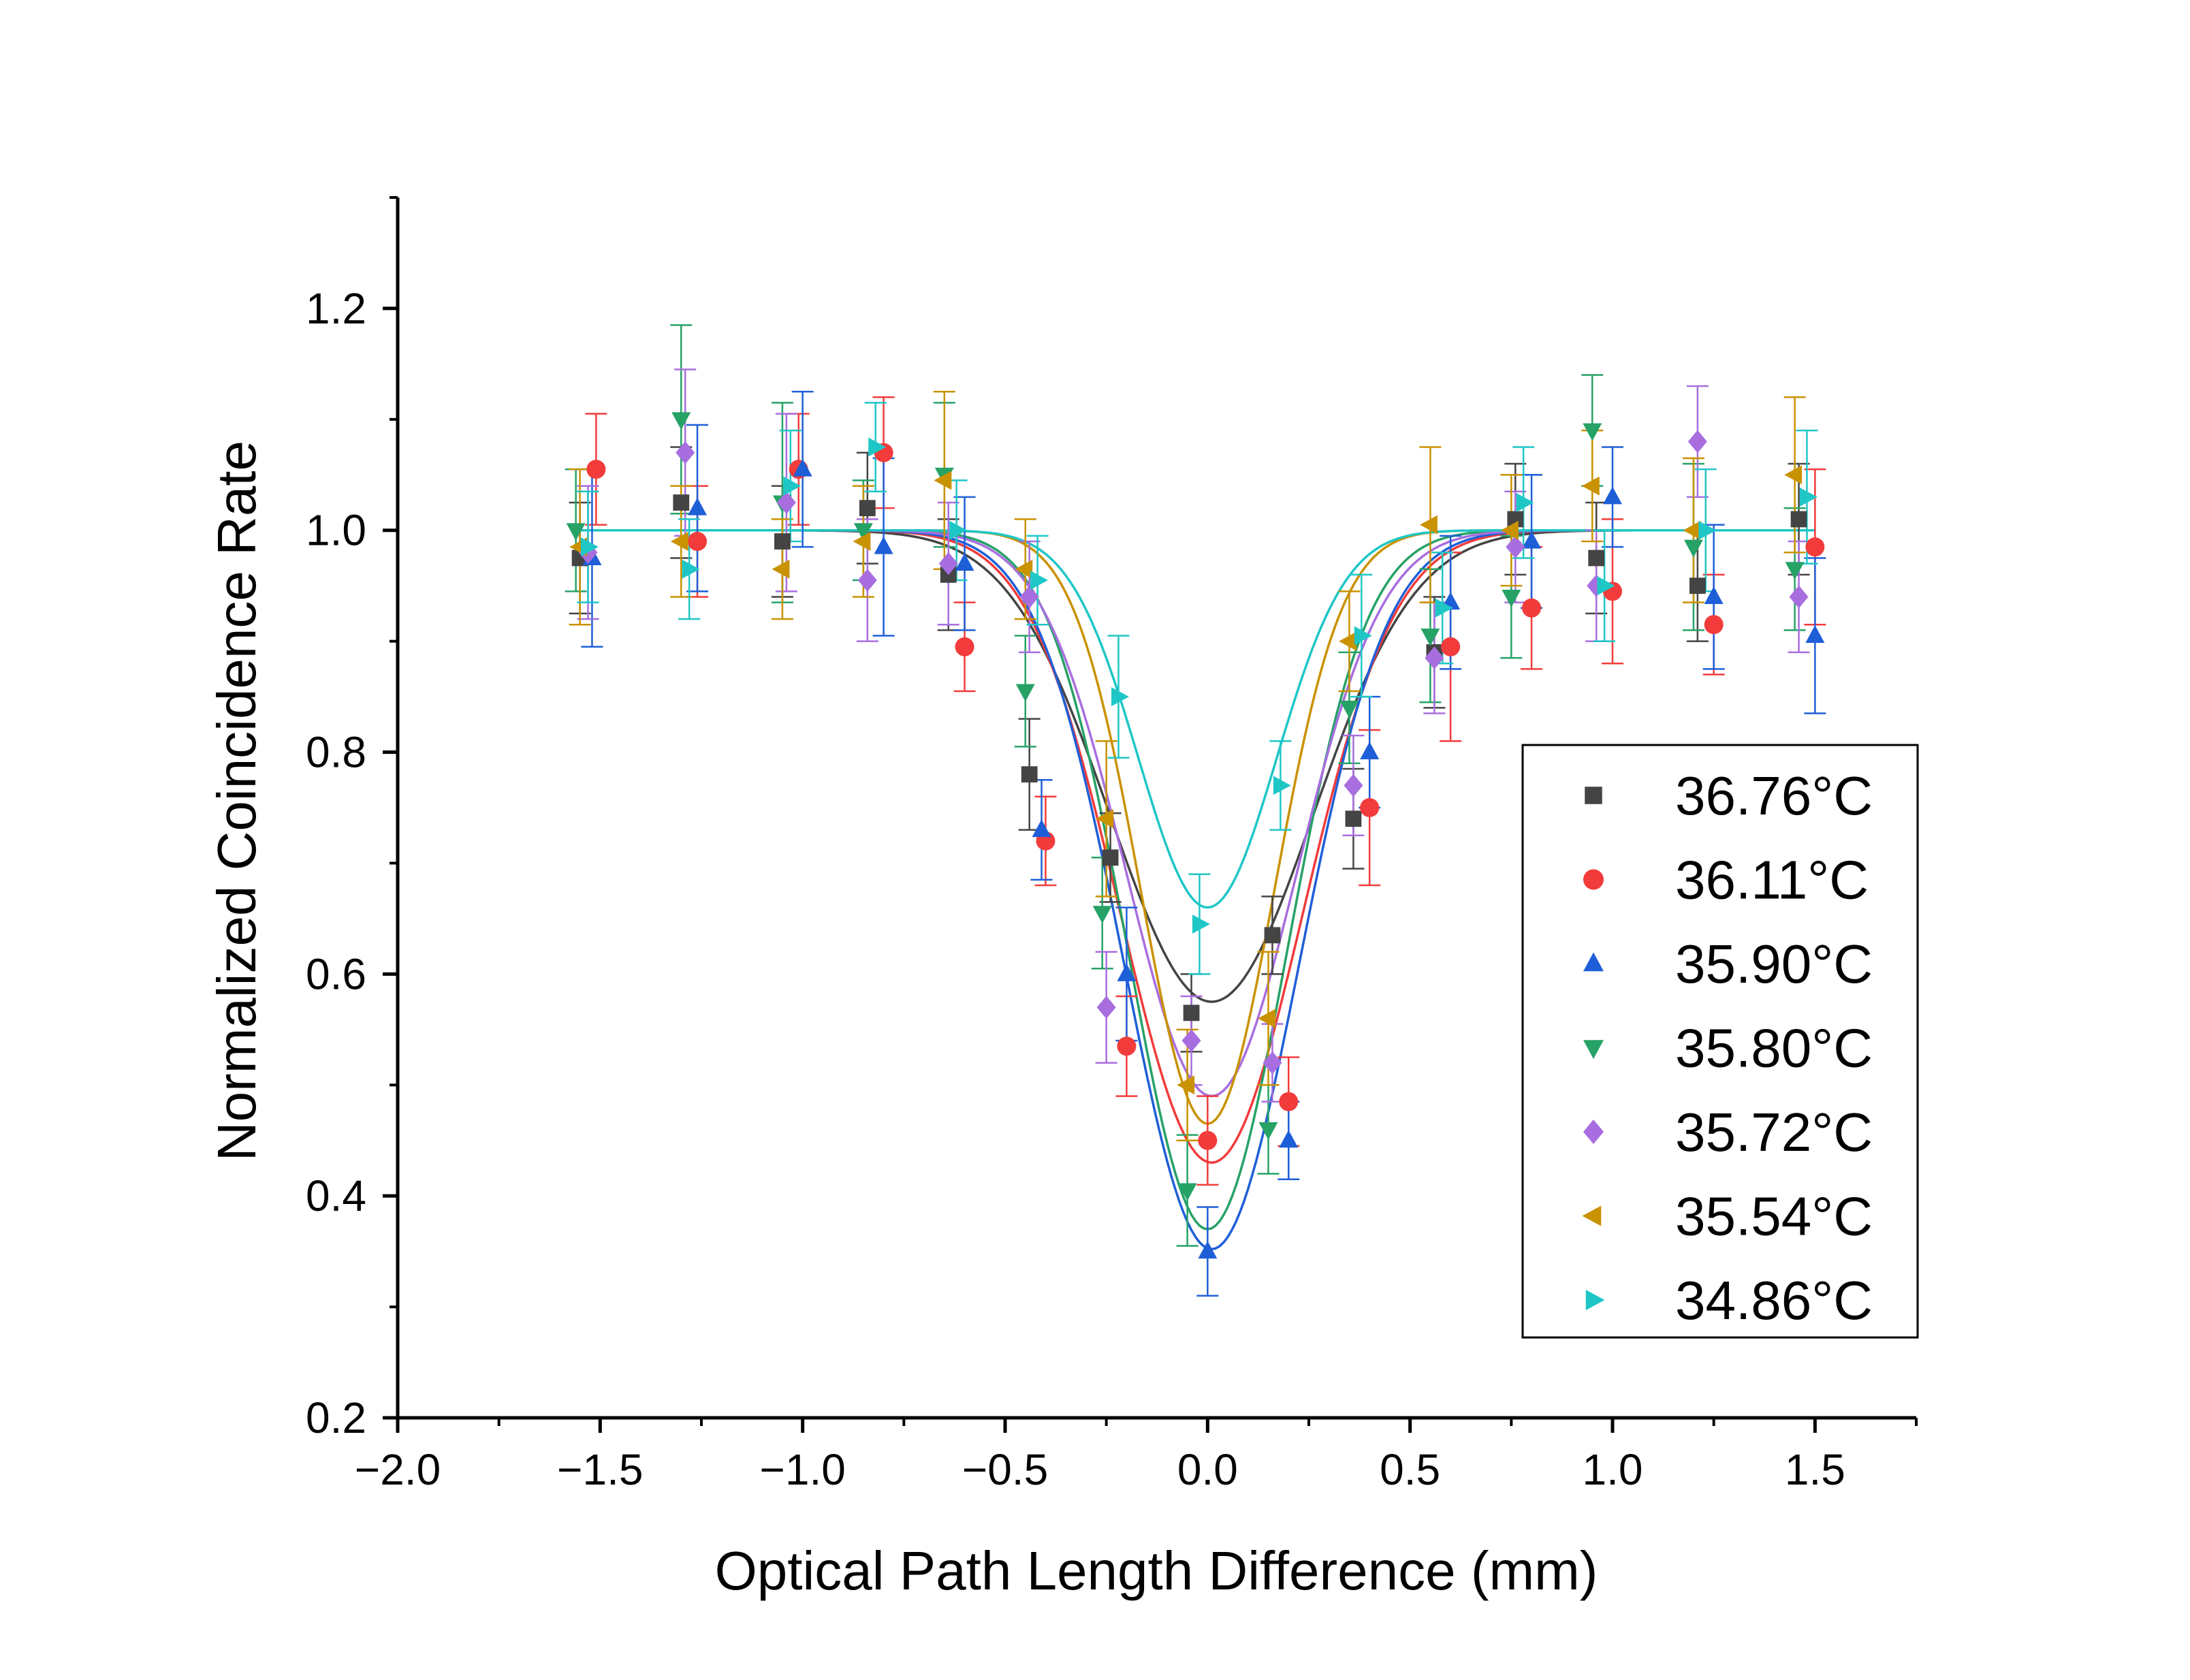 The image size is (2190, 1680). What do you see at coordinates (1613, 1469) in the screenshot?
I see `x-tick-label: 1.0` at bounding box center [1613, 1469].